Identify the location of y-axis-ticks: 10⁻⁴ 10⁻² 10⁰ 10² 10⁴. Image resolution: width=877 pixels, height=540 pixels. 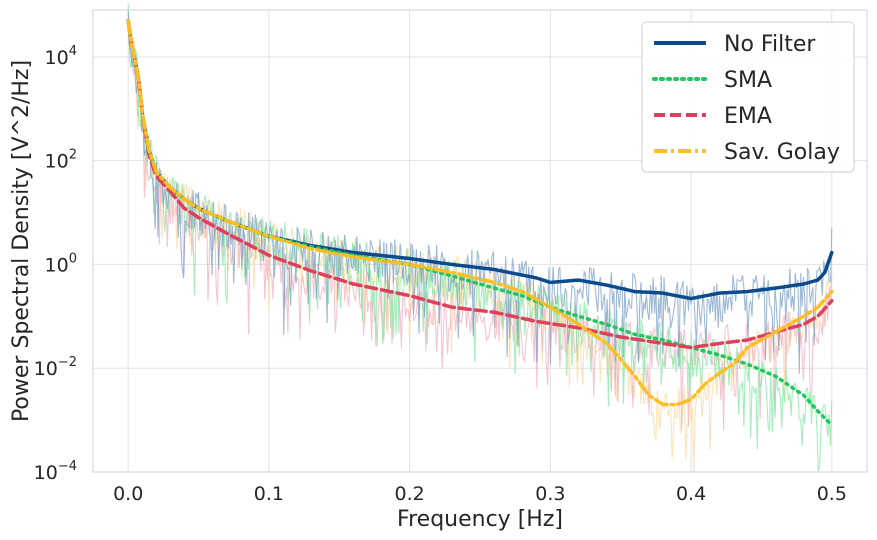
(55, 264).